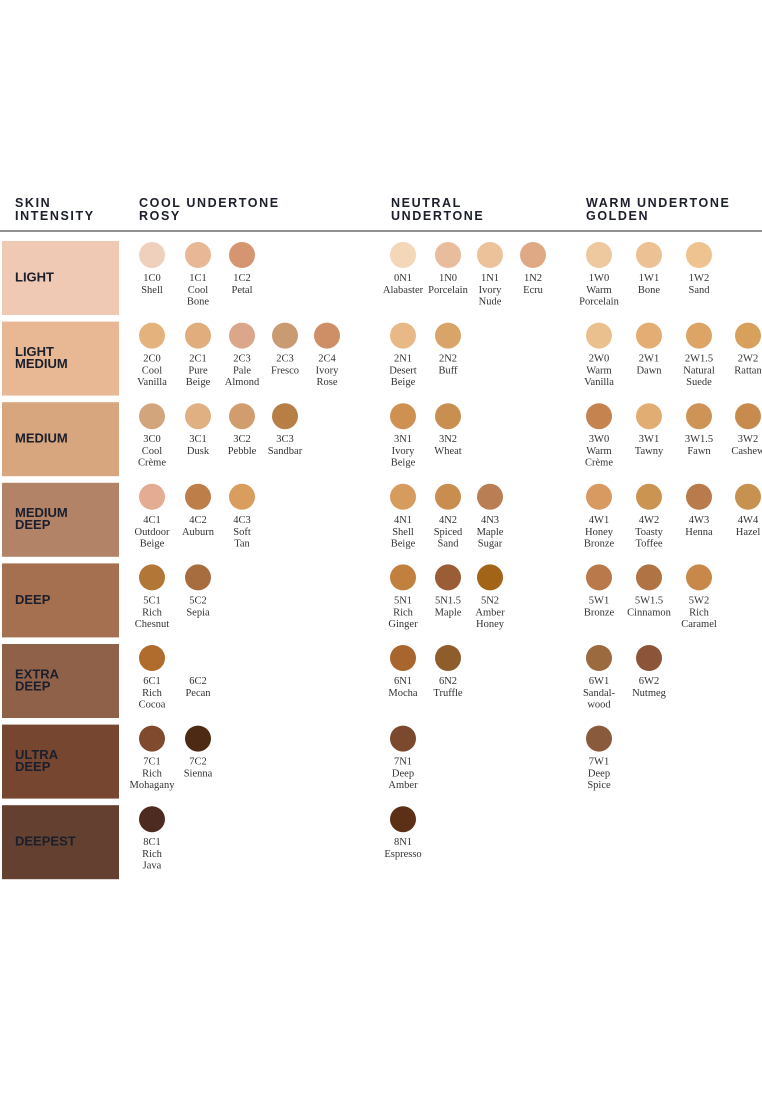 Image resolution: width=762 pixels, height=1100 pixels. What do you see at coordinates (198, 278) in the screenshot?
I see `shade-code: 1C1` at bounding box center [198, 278].